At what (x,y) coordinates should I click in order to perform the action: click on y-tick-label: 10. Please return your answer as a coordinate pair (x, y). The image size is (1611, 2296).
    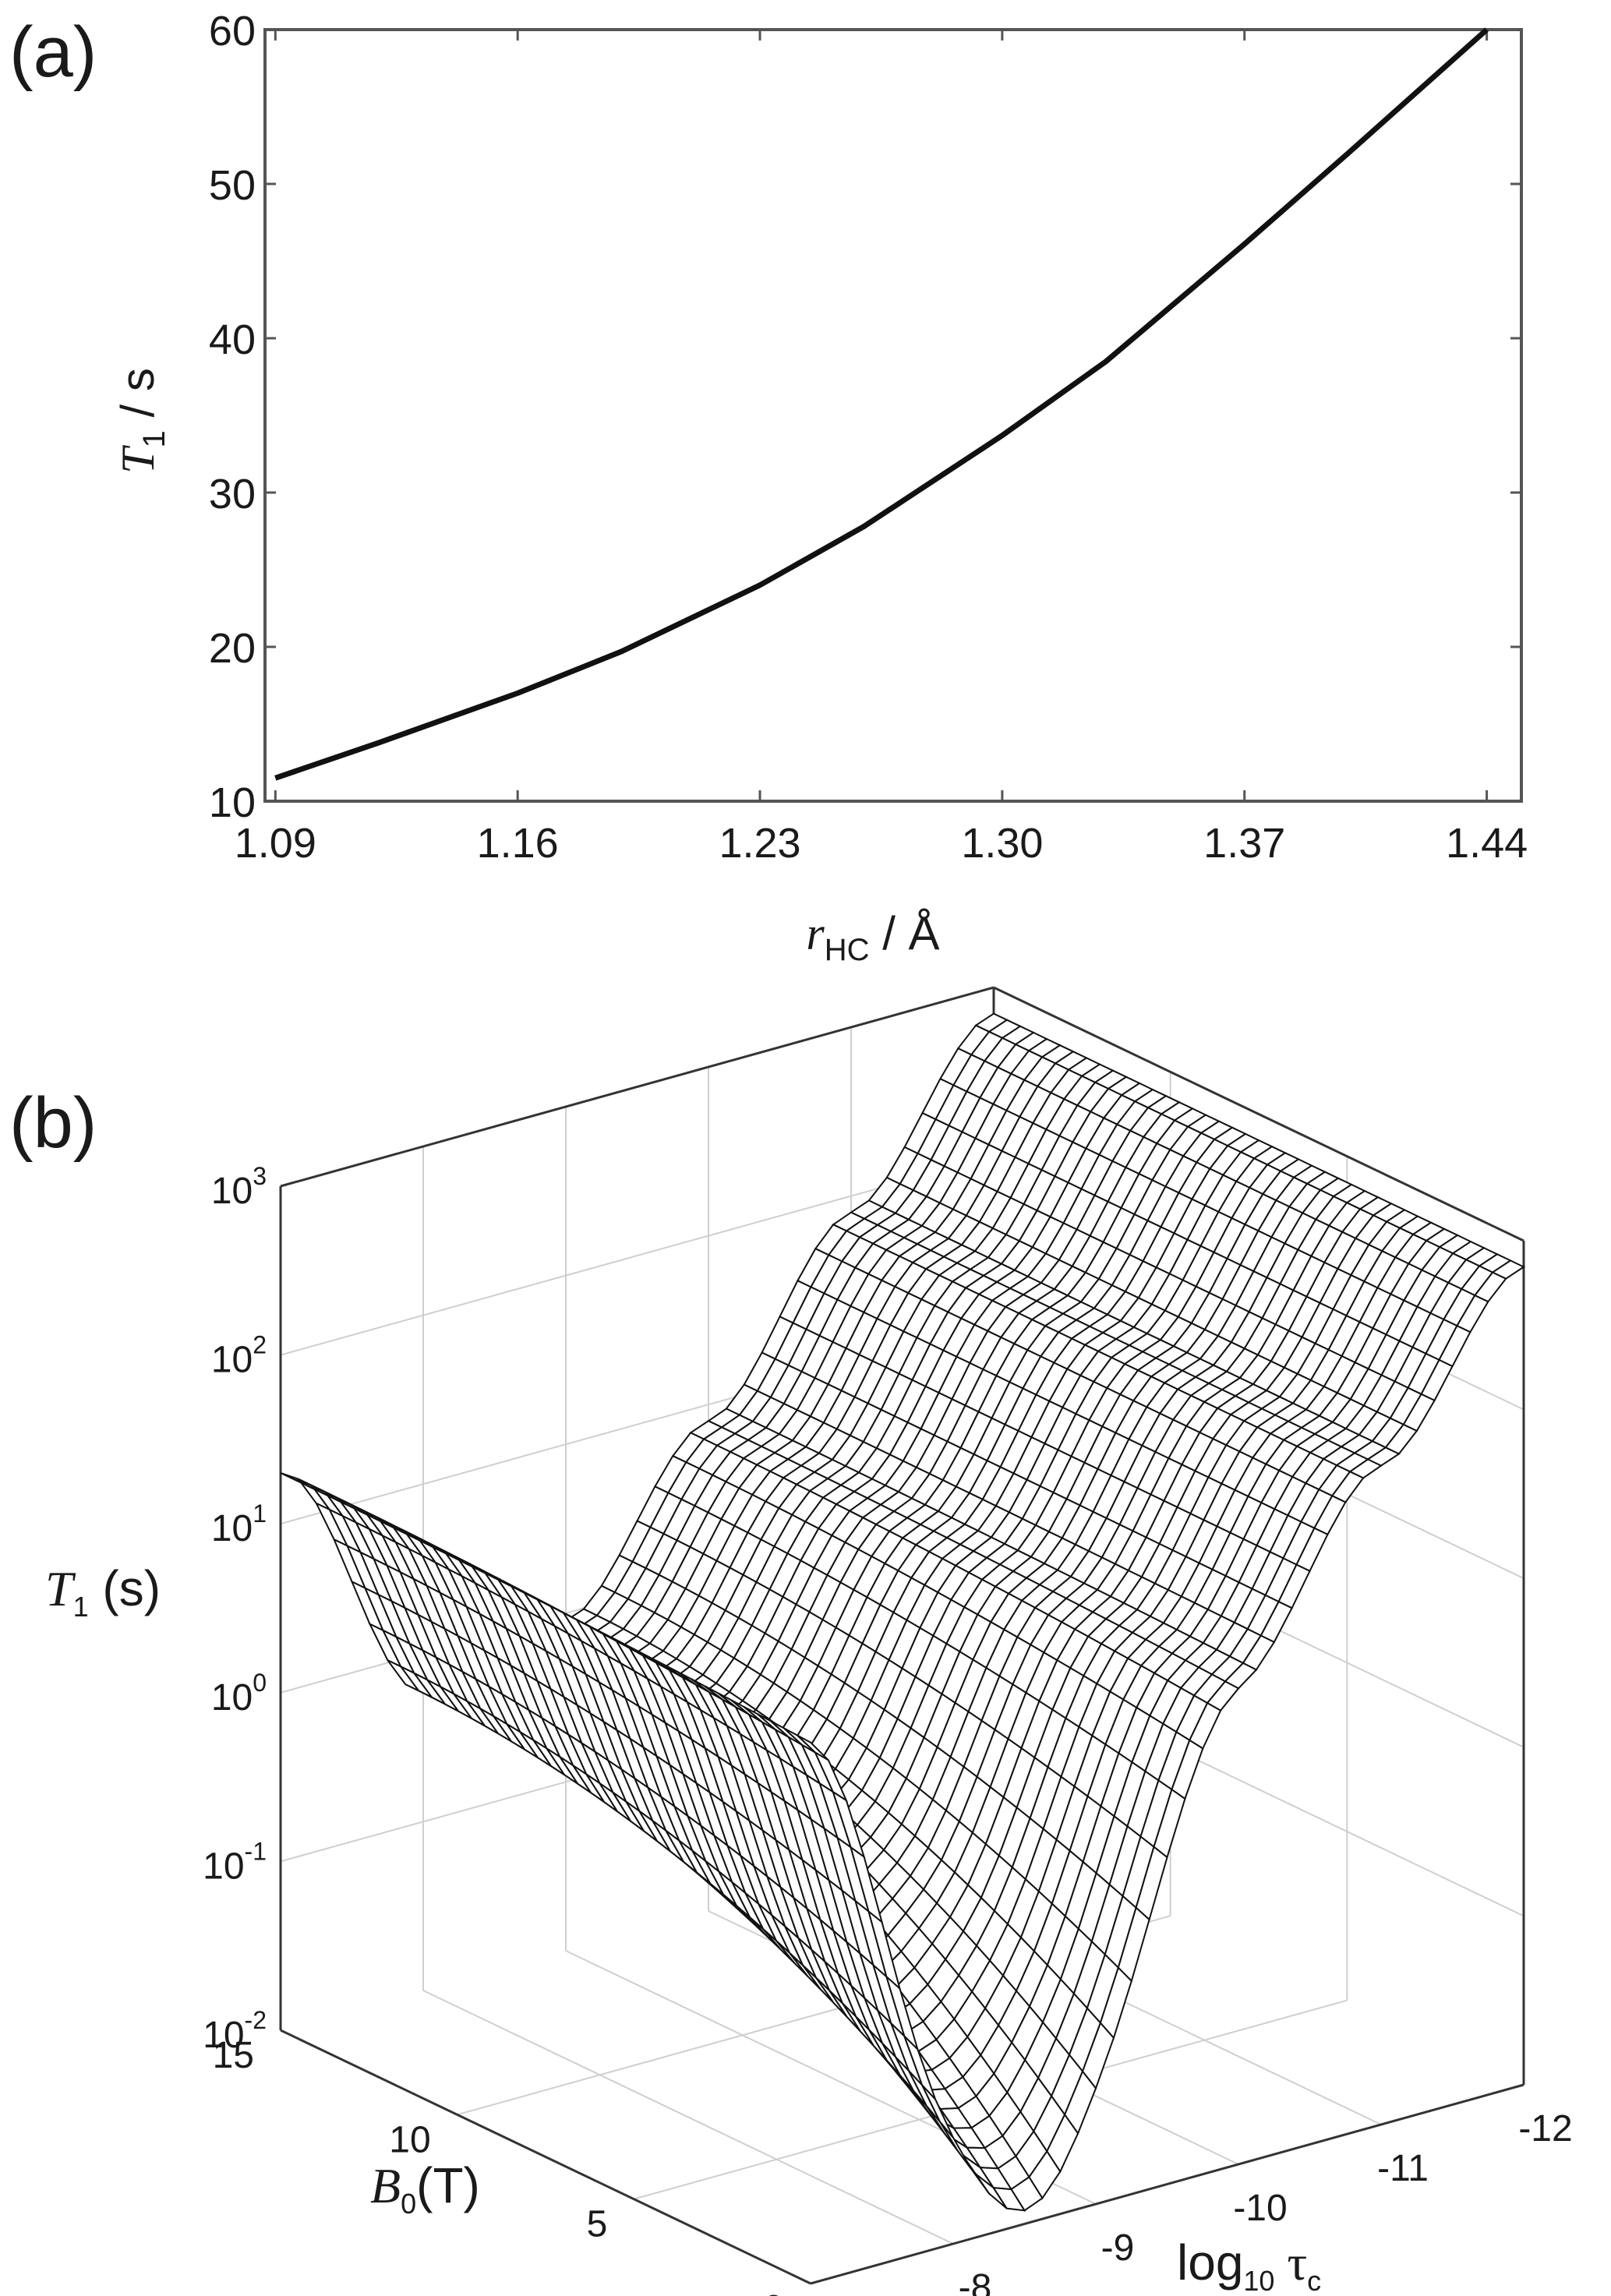
    Looking at the image, I should click on (232, 802).